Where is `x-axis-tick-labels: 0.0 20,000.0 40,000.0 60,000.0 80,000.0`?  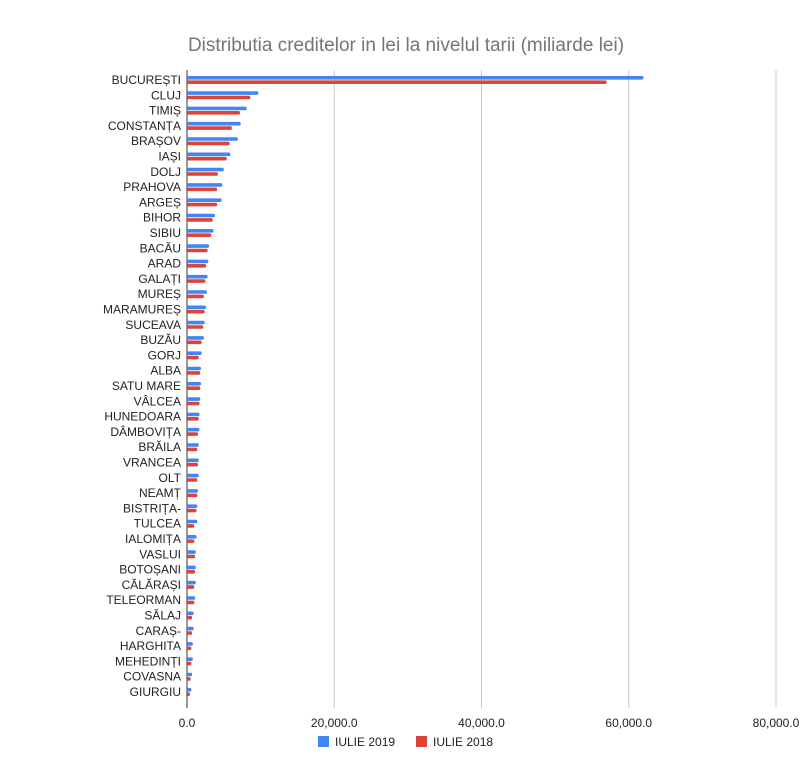 x-axis-tick-labels: 0.0 20,000.0 40,000.0 60,000.0 80,000.0 is located at coordinates (489, 723).